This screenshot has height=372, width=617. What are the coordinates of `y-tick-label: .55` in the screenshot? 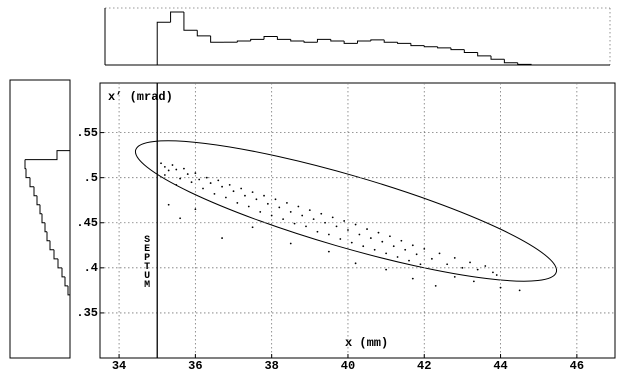 It's located at (87, 133).